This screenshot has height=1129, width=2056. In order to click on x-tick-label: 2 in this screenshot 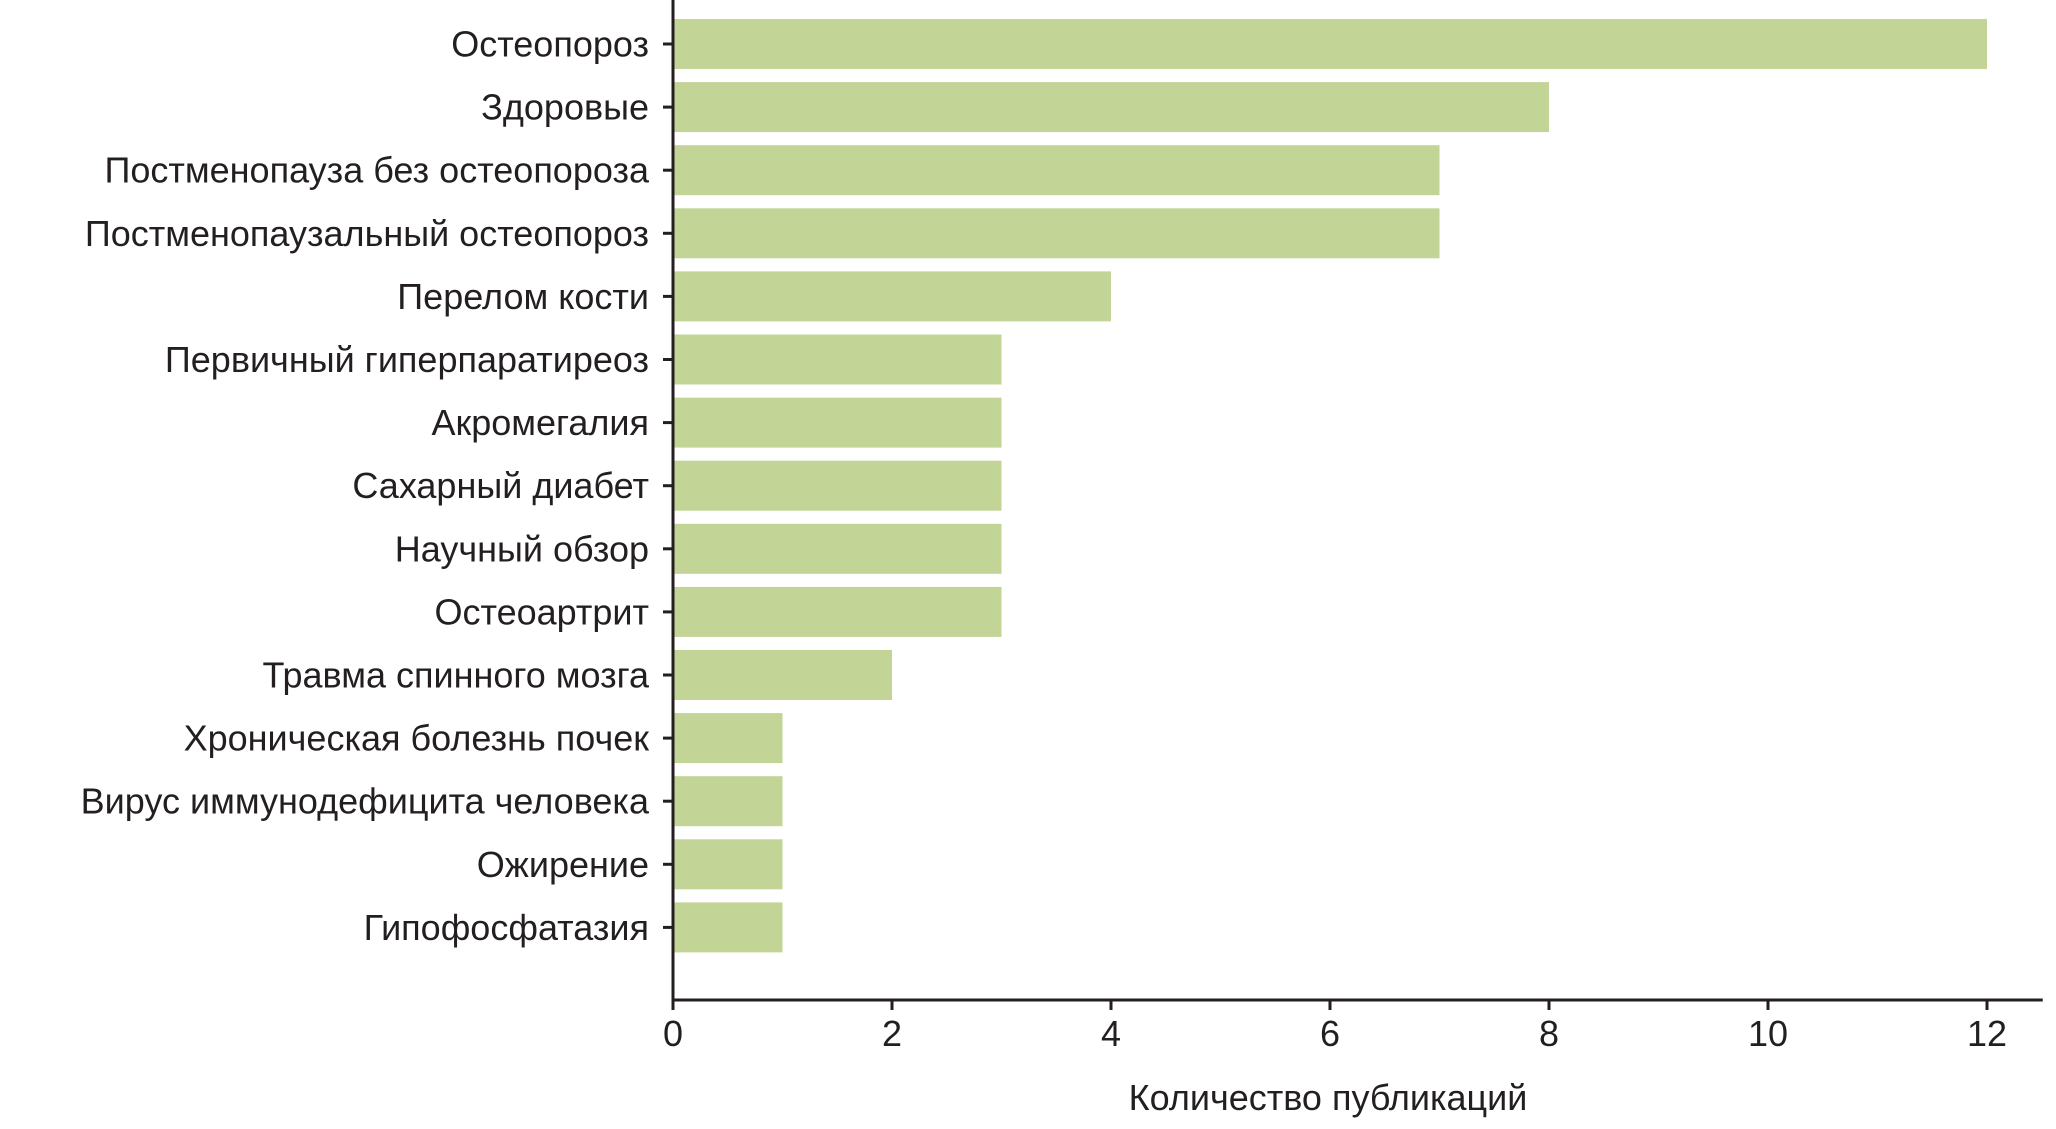, I will do `click(892, 1033)`.